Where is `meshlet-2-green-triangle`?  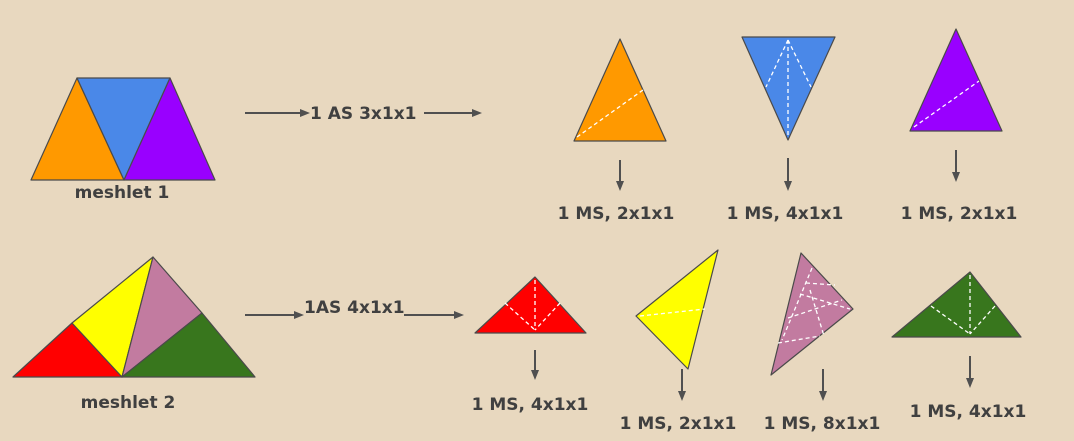
meshlet-2-green-triangle is located at coordinates (188, 345).